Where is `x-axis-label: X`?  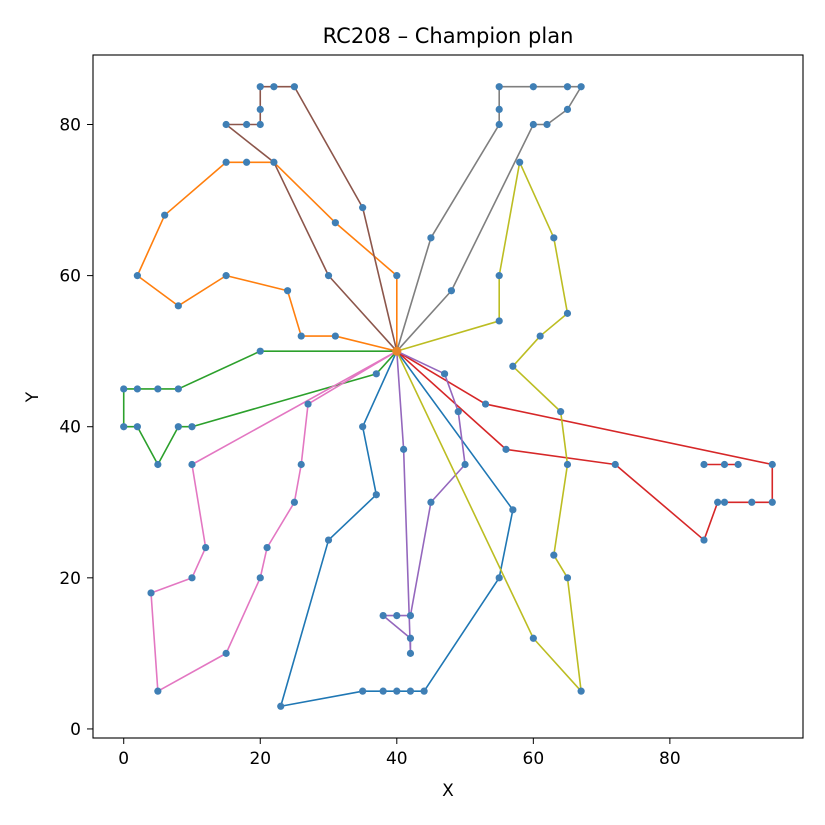 x-axis-label: X is located at coordinates (448, 791).